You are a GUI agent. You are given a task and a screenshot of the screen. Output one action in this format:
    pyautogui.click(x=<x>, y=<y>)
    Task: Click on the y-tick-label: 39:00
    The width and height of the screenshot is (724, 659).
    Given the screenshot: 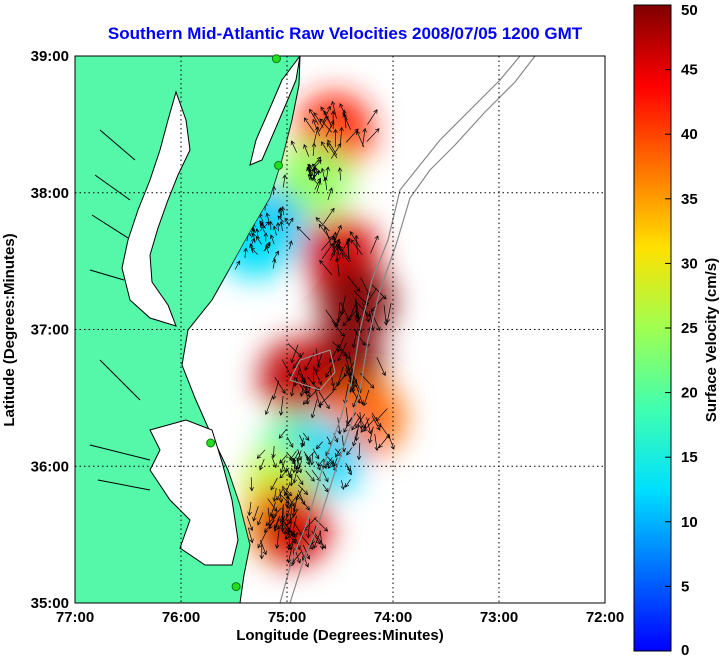 What is the action you would take?
    pyautogui.click(x=50, y=56)
    